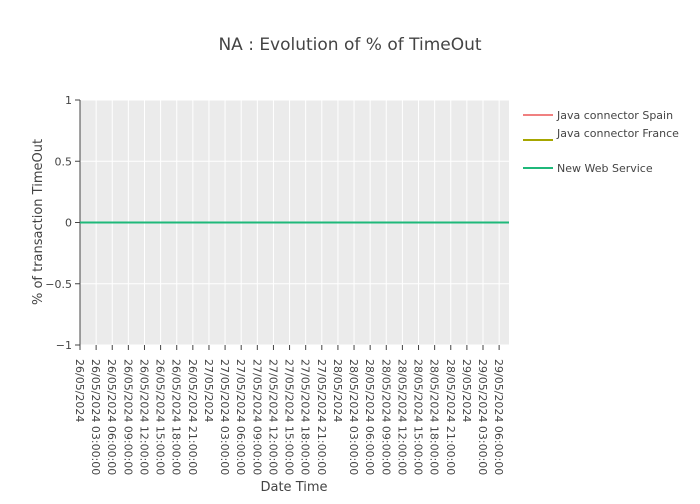 The width and height of the screenshot is (700, 504). What do you see at coordinates (64, 161) in the screenshot?
I see `y-tick-label: 0.5` at bounding box center [64, 161].